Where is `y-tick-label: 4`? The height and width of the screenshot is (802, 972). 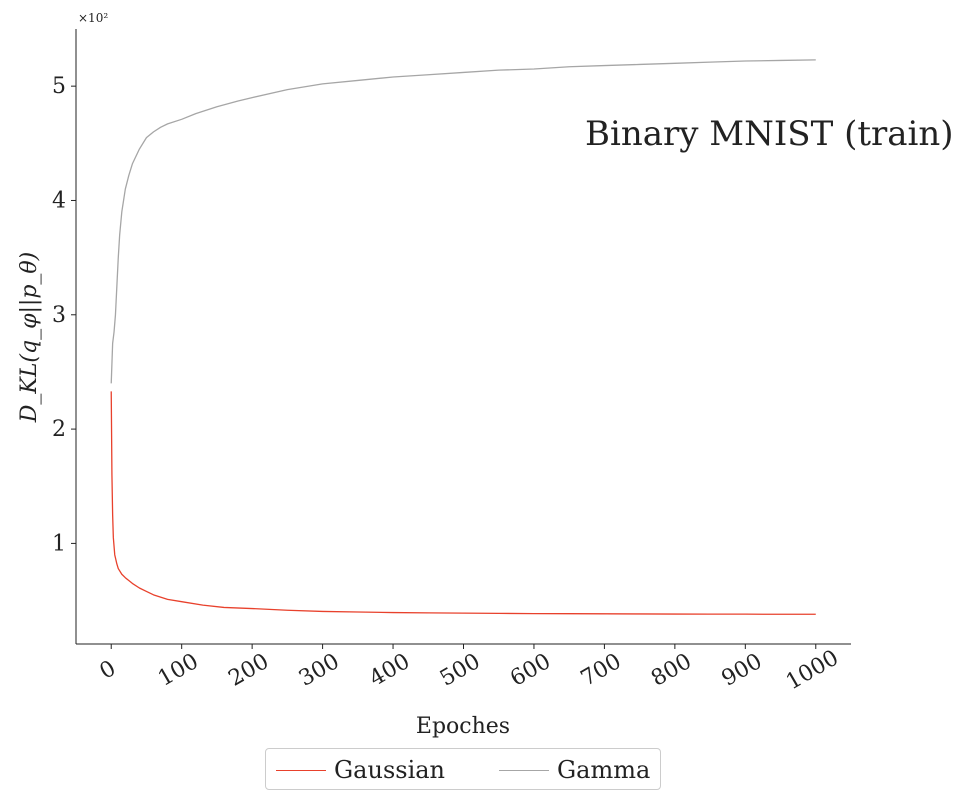
y-tick-label: 4 is located at coordinates (59, 200).